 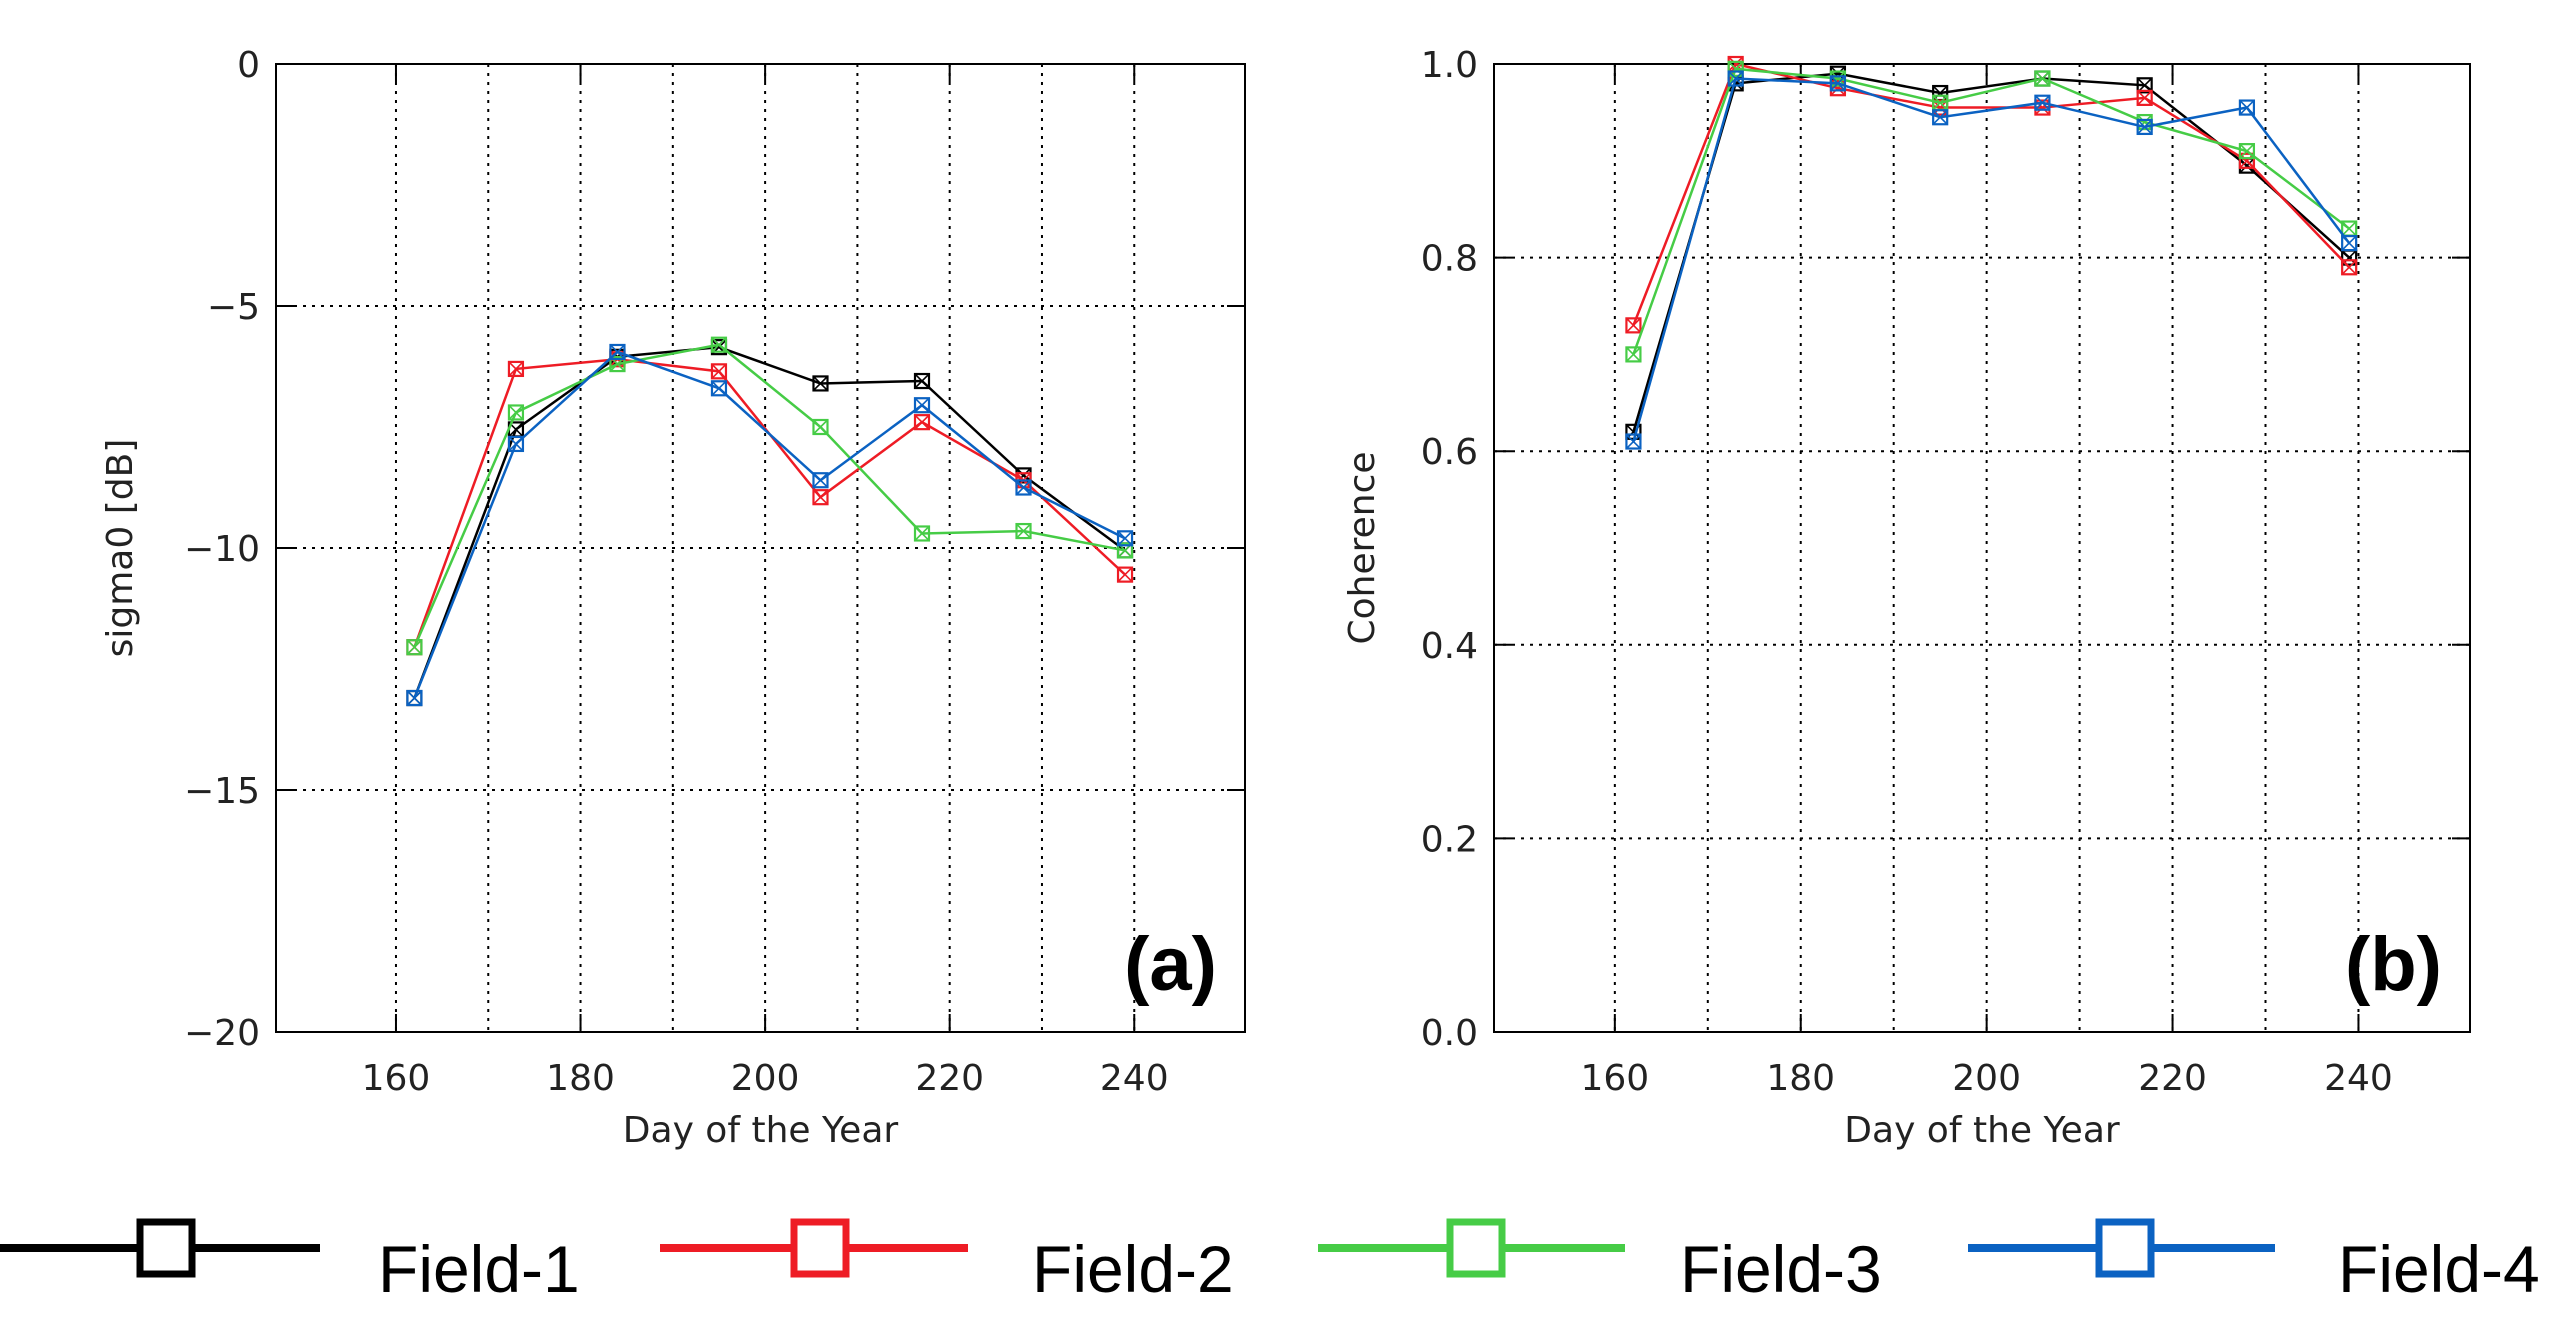 I want to click on x-tick-label: 180, so click(x=1800, y=1078).